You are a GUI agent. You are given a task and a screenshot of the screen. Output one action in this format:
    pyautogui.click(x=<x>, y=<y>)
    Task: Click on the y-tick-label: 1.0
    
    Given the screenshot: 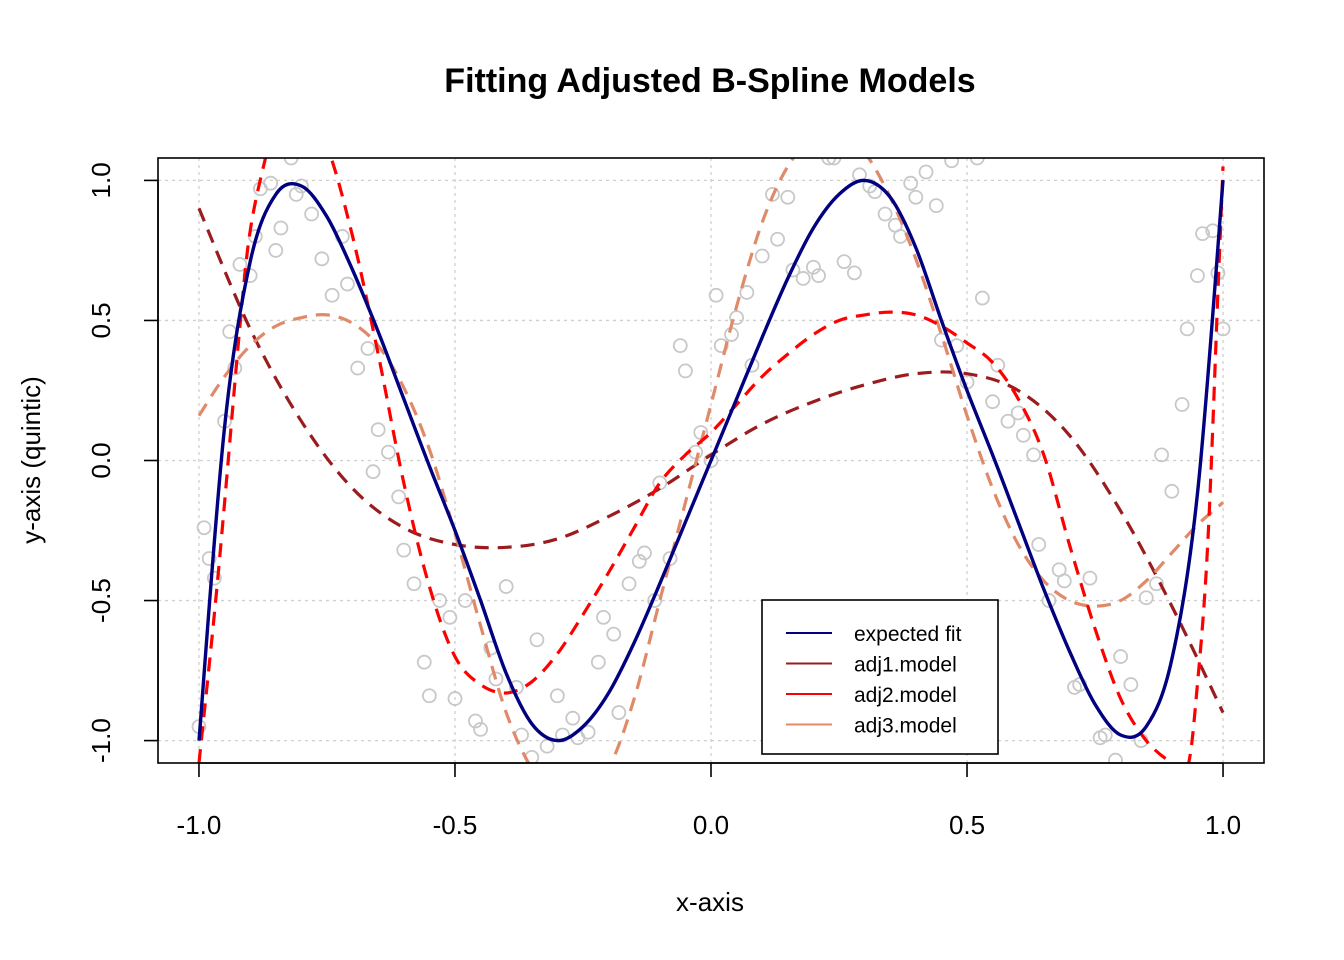 What is the action you would take?
    pyautogui.click(x=101, y=180)
    